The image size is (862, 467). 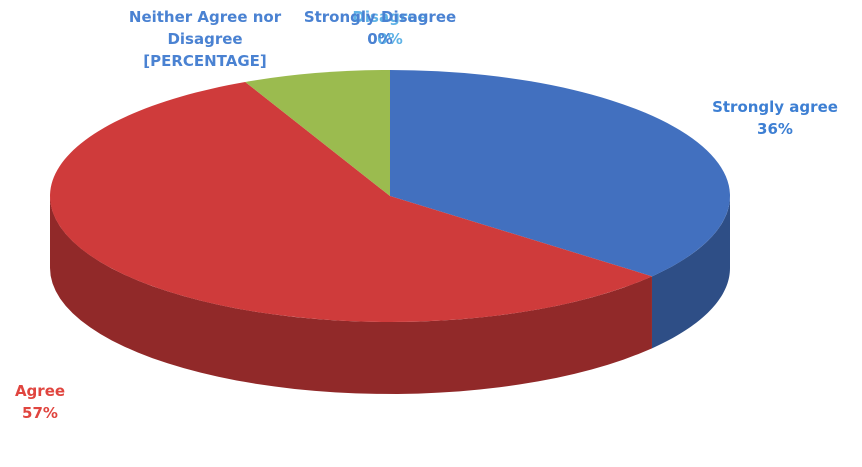 I want to click on data-label: Strongly agree 36%, so click(x=775, y=118).